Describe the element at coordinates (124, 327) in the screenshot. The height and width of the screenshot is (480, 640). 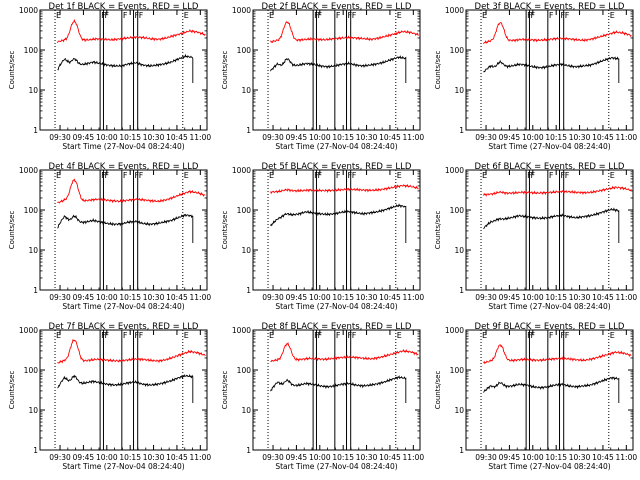
I see `chart-title: Det 7f BLACK = Events, RED = LLD` at that location.